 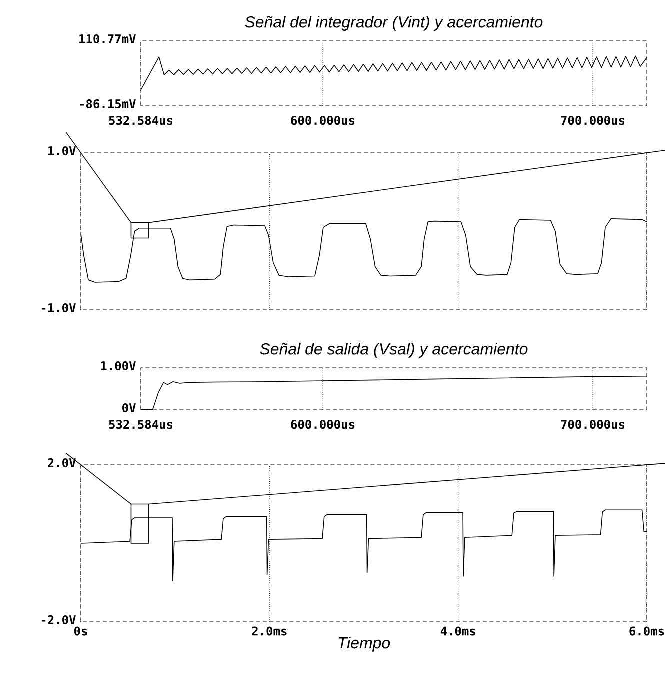 What do you see at coordinates (647, 631) in the screenshot?
I see `x-tick-label: 6.0ms` at bounding box center [647, 631].